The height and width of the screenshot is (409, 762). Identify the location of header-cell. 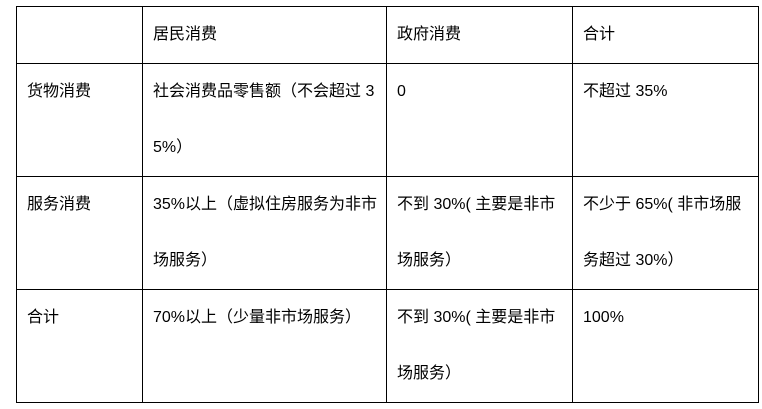
(79, 35).